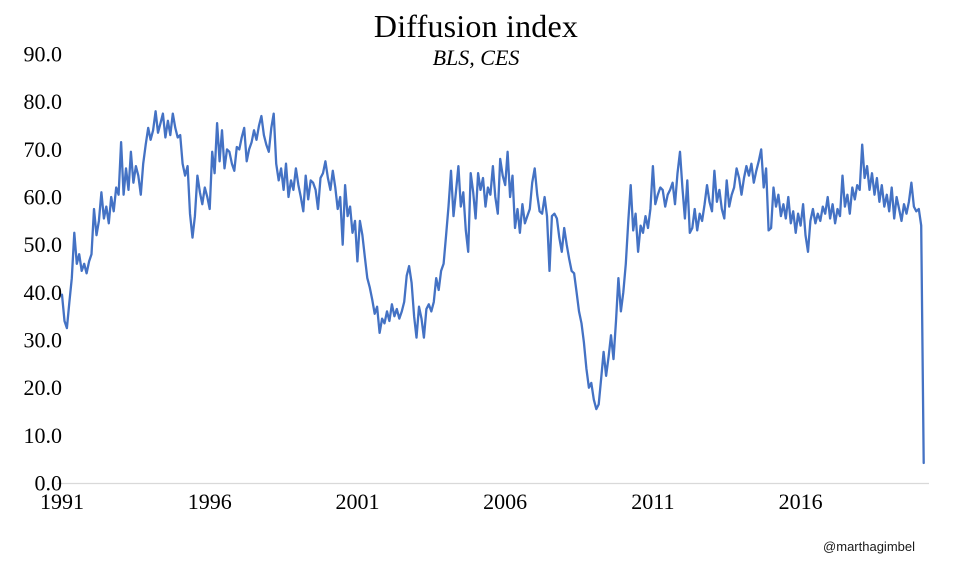  What do you see at coordinates (476, 26) in the screenshot?
I see `chart-title: Diffusion index` at bounding box center [476, 26].